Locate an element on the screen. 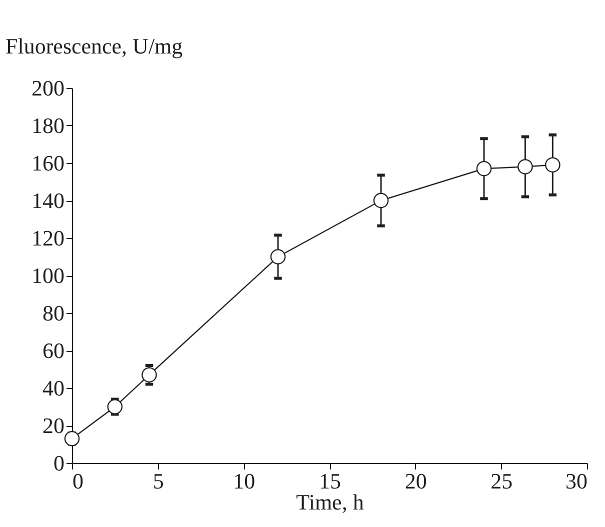 The image size is (605, 527). y-tick-label: 60 is located at coordinates (53, 350).